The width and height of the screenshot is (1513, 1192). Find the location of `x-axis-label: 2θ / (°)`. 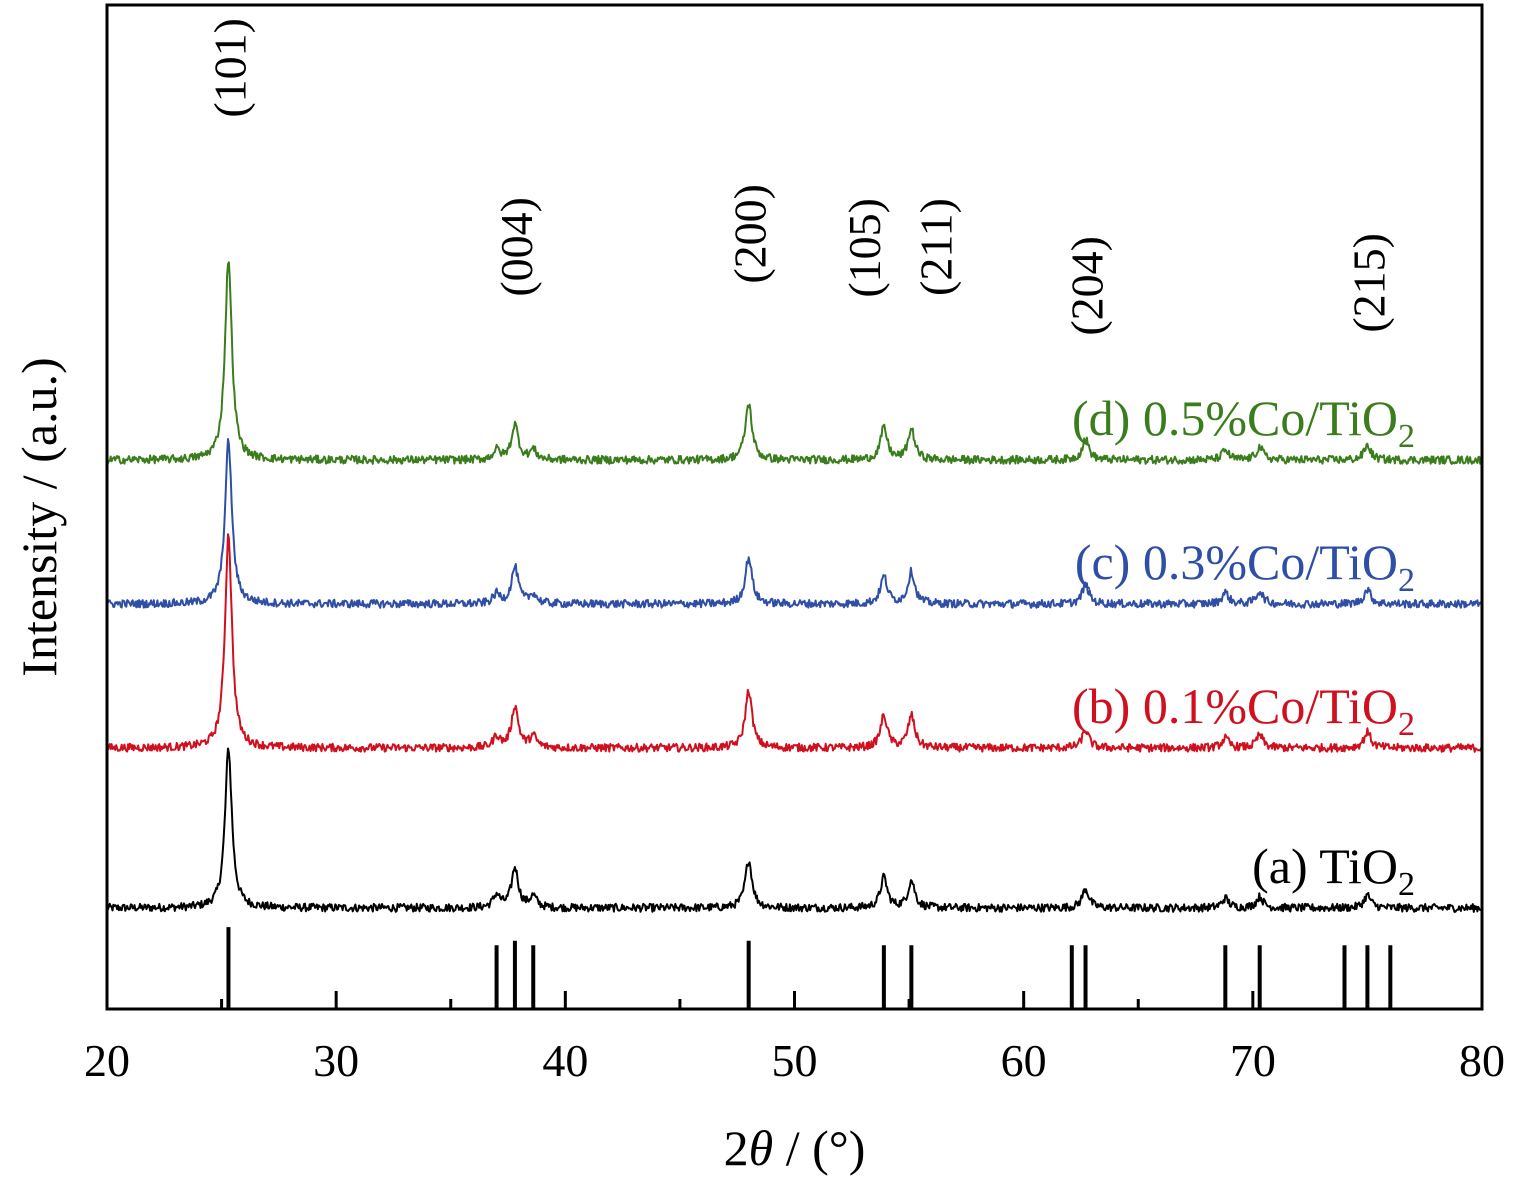

x-axis-label: 2θ / (°) is located at coordinates (795, 1148).